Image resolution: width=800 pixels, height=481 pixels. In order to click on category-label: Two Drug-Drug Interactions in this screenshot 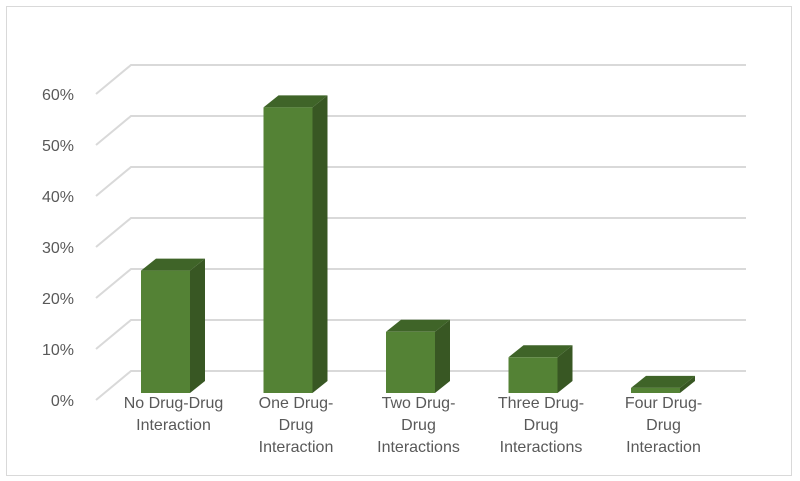, I will do `click(418, 425)`.